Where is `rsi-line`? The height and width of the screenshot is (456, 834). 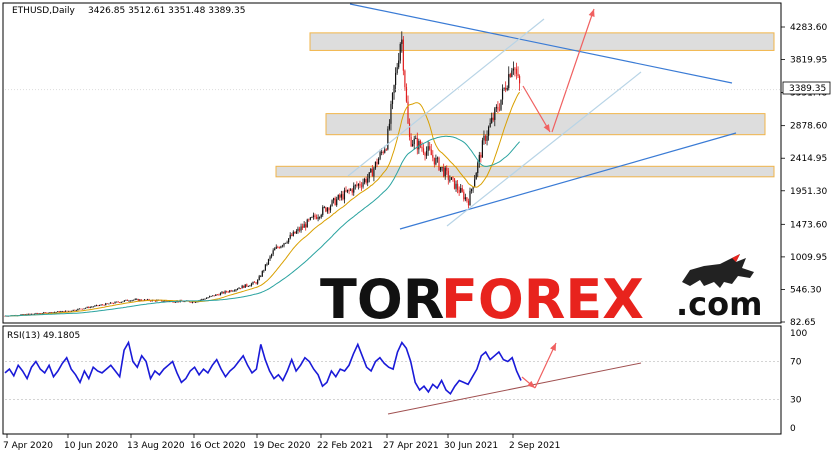 rsi-line is located at coordinates (263, 368).